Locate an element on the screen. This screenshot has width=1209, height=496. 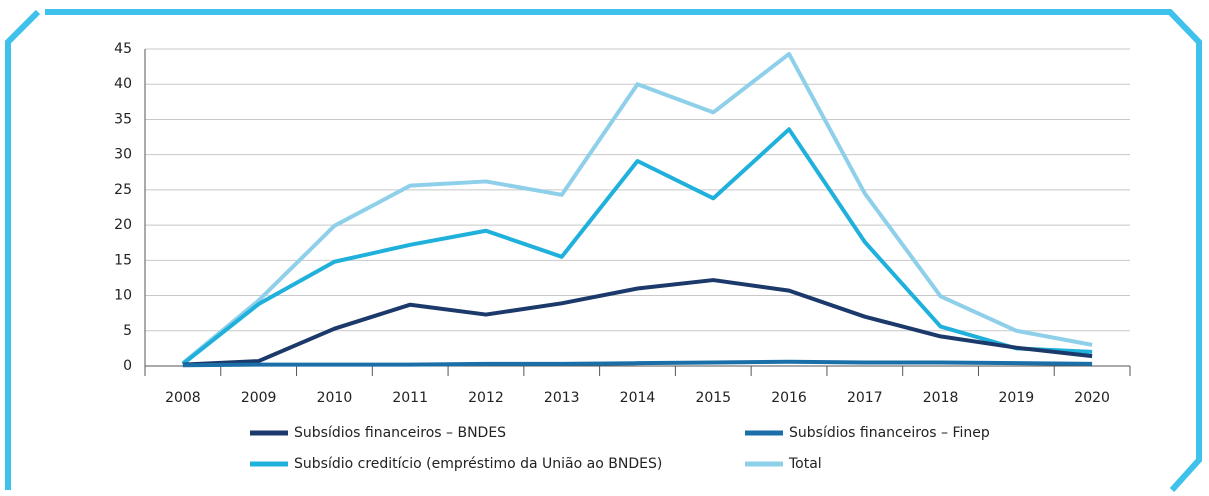
x-tick-label: 2009 is located at coordinates (259, 398).